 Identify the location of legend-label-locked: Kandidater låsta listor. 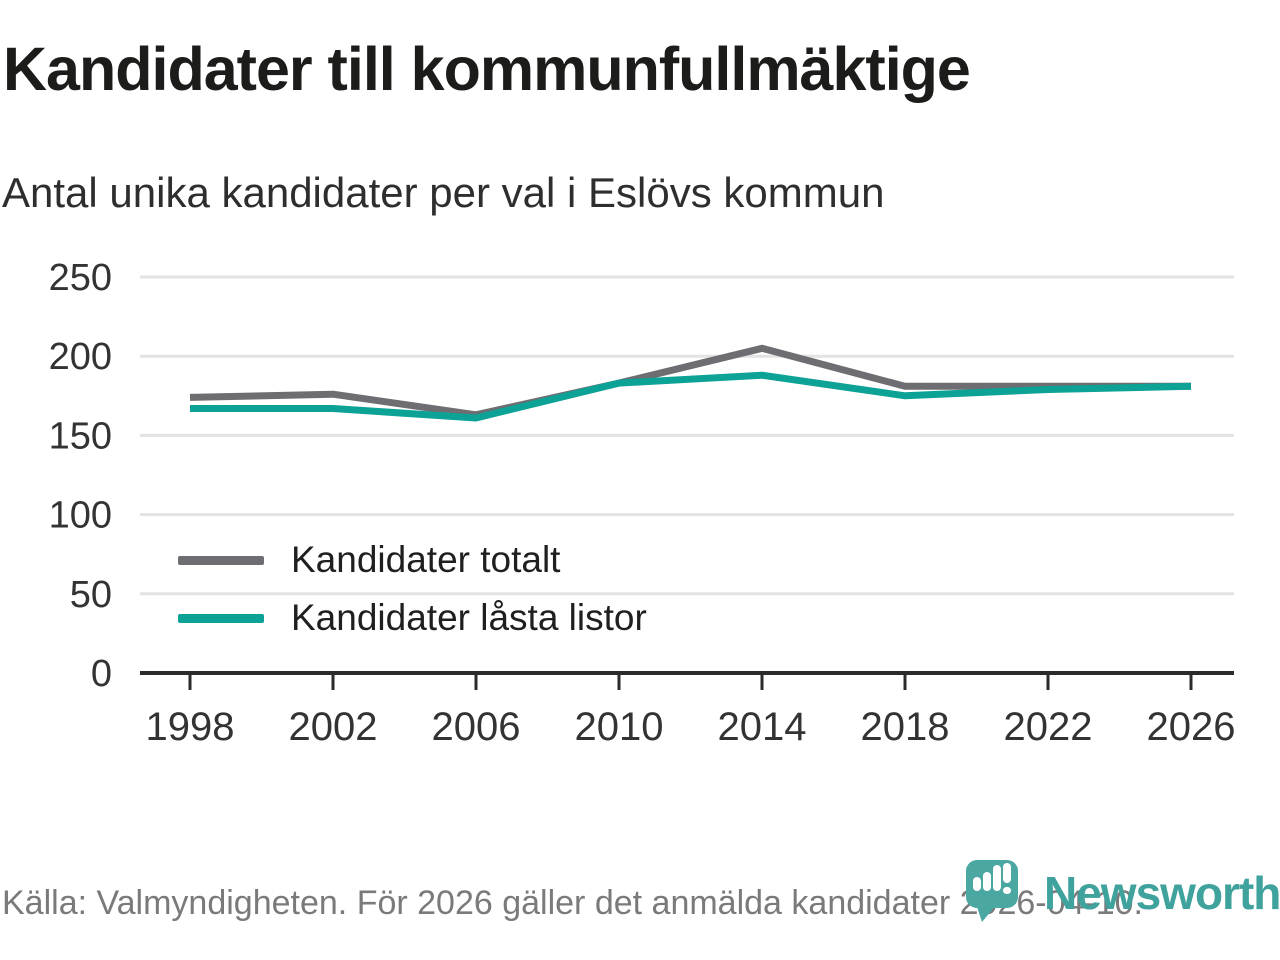
(469, 617).